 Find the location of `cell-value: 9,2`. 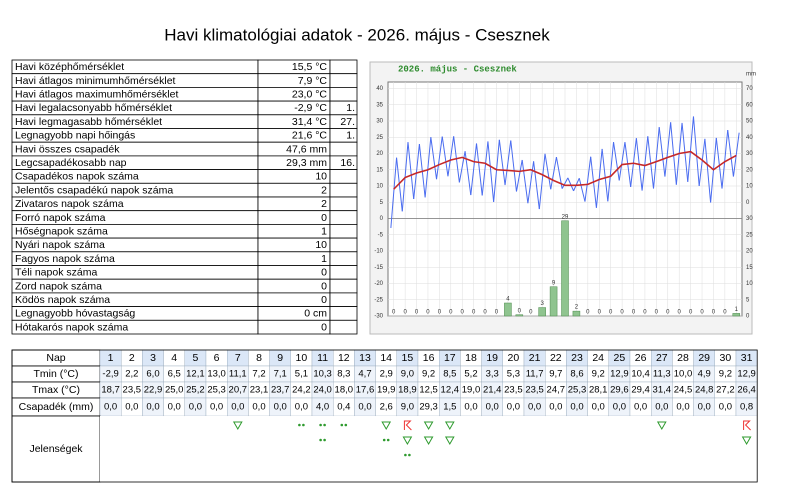

cell-value: 9,2 is located at coordinates (598, 374).